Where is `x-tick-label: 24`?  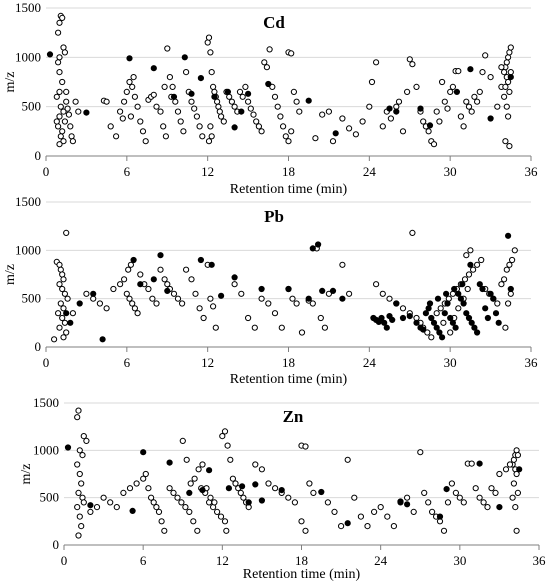 x-tick-label: 24 is located at coordinates (370, 362).